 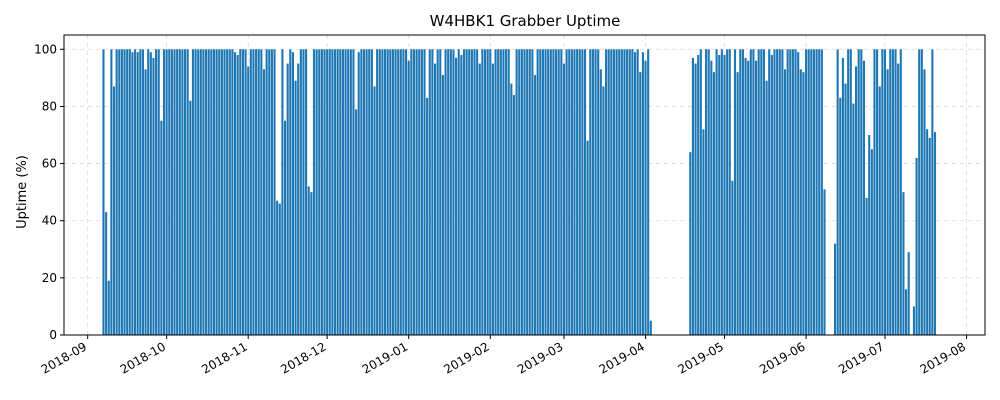 I want to click on y-tick-label: 40, so click(x=49, y=221).